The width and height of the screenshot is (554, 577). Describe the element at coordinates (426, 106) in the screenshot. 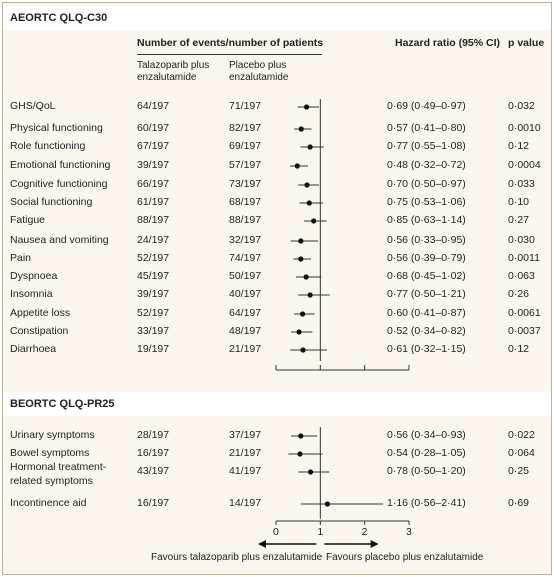

I see `row-hr-ci: 0·69 (0·49–0·97)` at that location.